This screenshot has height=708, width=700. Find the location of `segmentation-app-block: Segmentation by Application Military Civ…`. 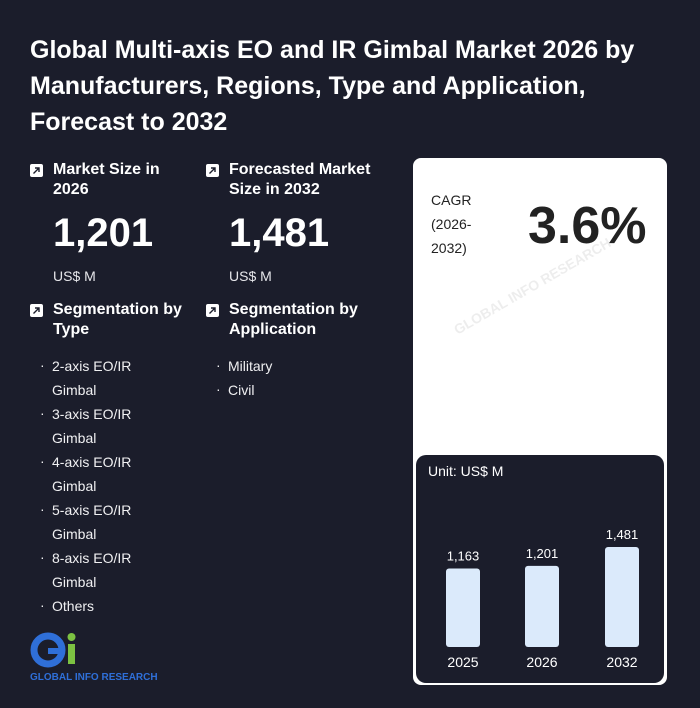

segmentation-app-block: Segmentation by Application Military Civ… is located at coordinates (296, 351).